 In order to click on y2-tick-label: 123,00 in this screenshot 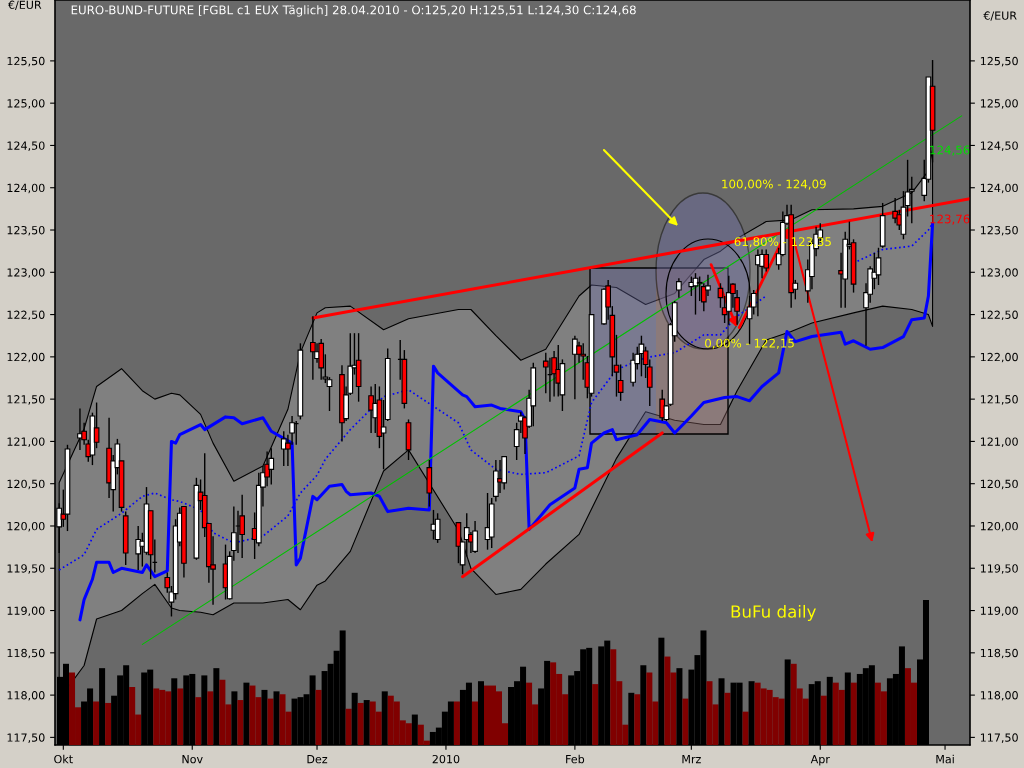, I will do `click(999, 273)`.